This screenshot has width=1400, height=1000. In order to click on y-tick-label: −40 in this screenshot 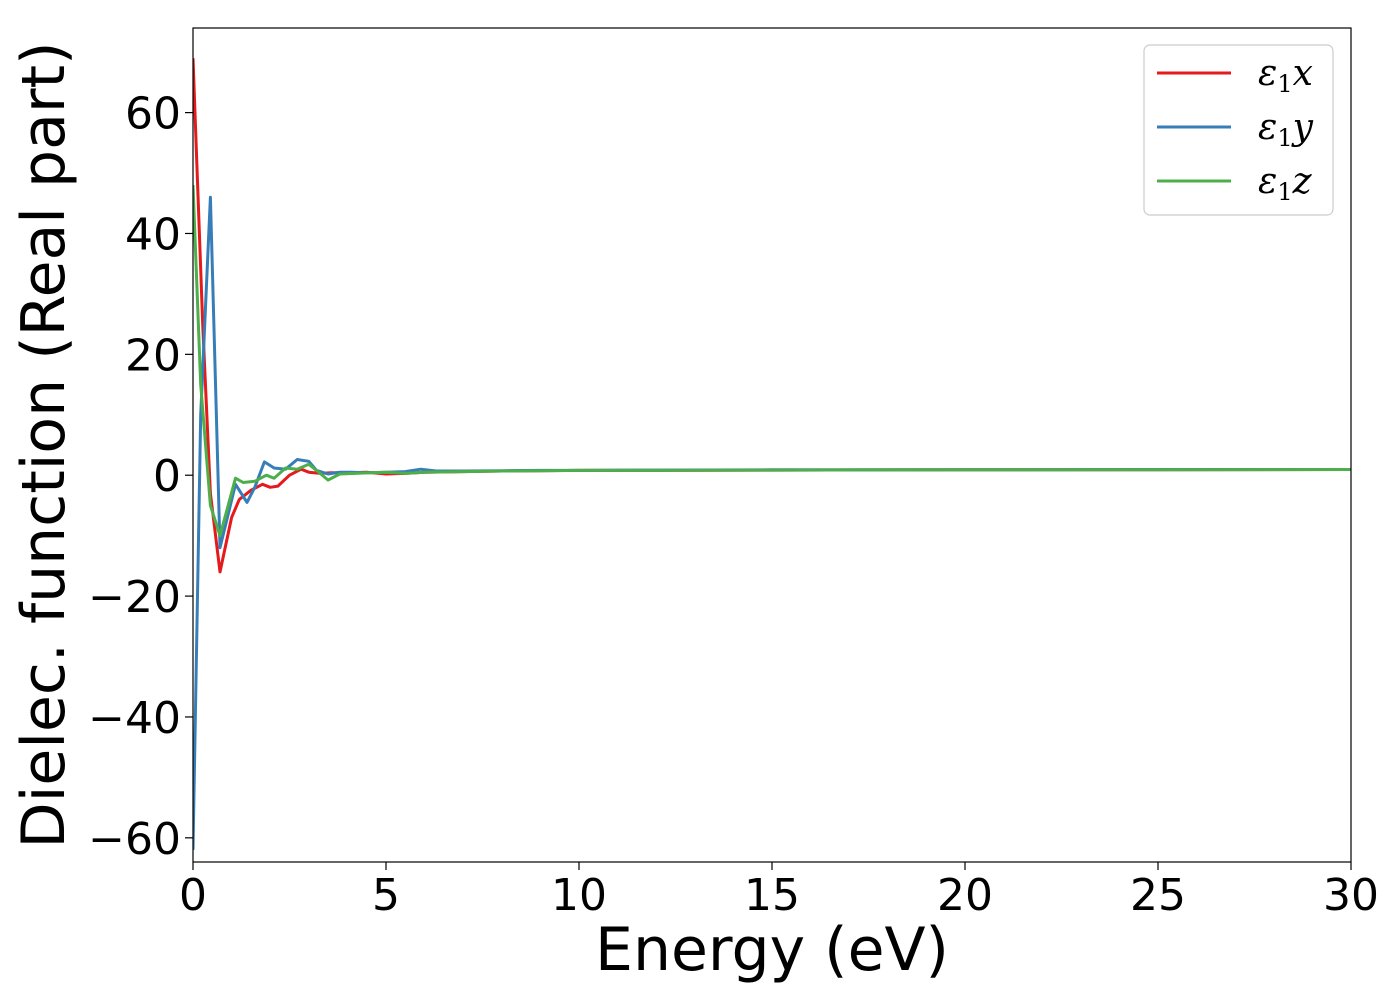, I will do `click(134, 718)`.